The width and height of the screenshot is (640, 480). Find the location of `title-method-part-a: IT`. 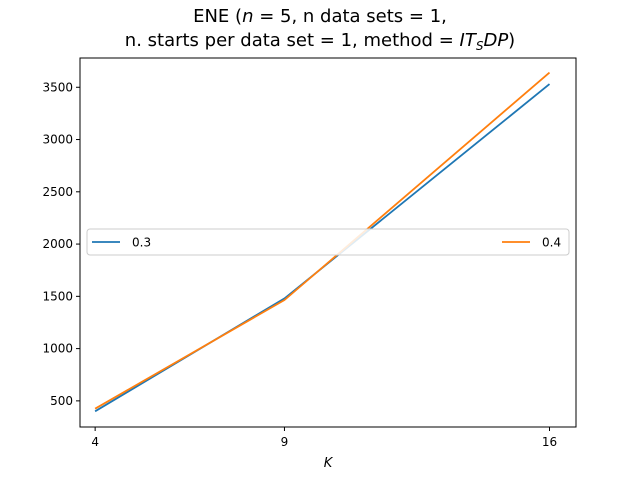

title-method-part-a: IT is located at coordinates (467, 40).